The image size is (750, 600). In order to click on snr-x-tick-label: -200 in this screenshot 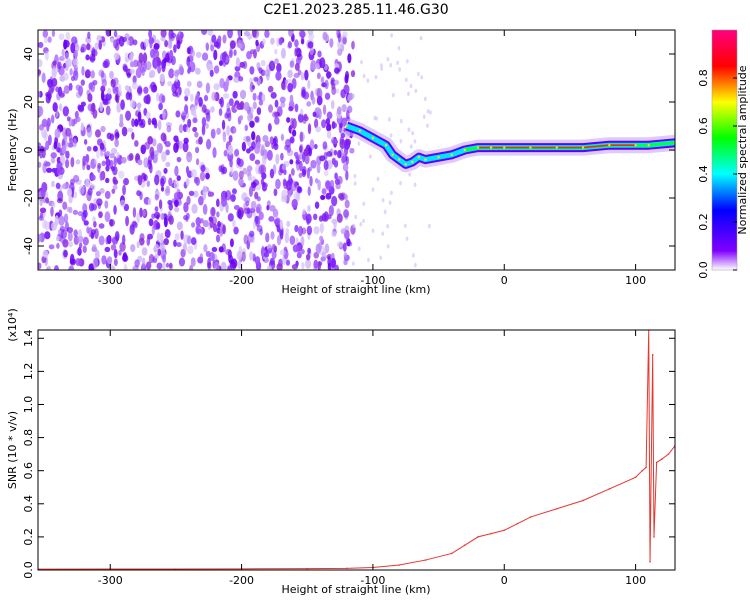, I will do `click(241, 580)`.